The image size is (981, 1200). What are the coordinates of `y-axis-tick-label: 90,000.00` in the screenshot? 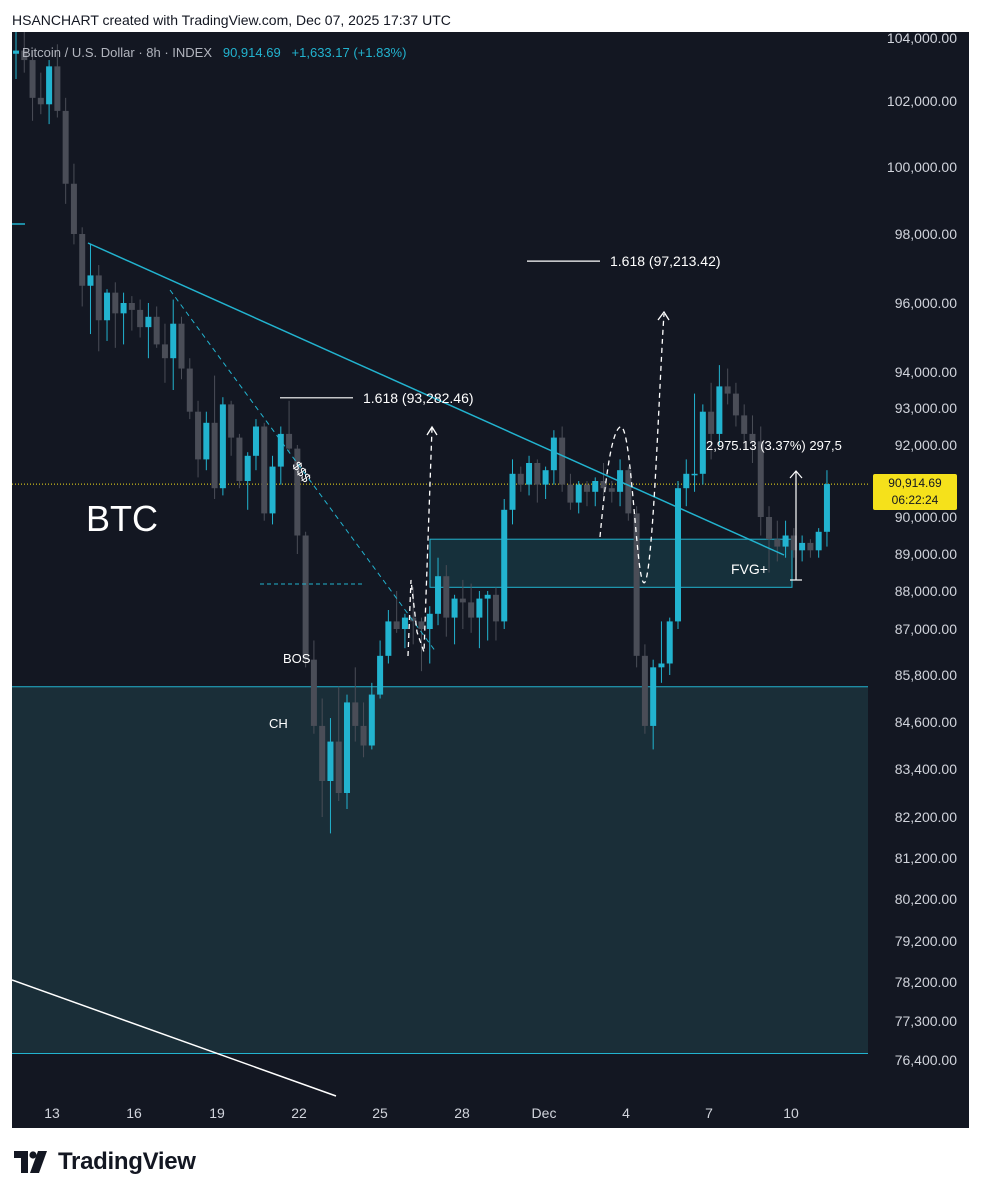 It's located at (926, 517).